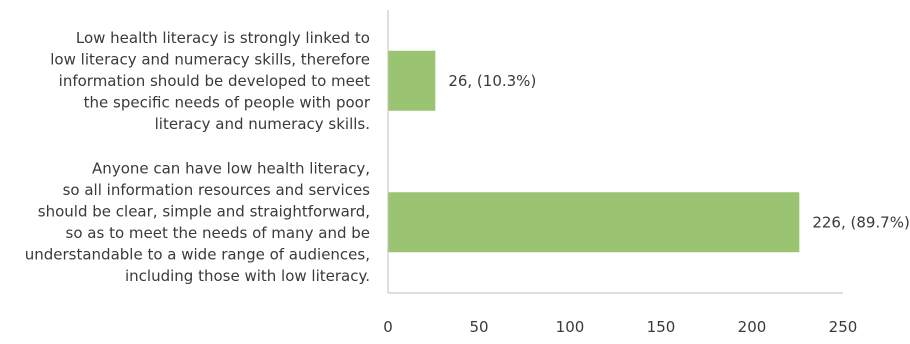 This screenshot has height=344, width=910. Describe the element at coordinates (247, 276) in the screenshot. I see `category-label-1-line-5: including those with low literacy.` at that location.